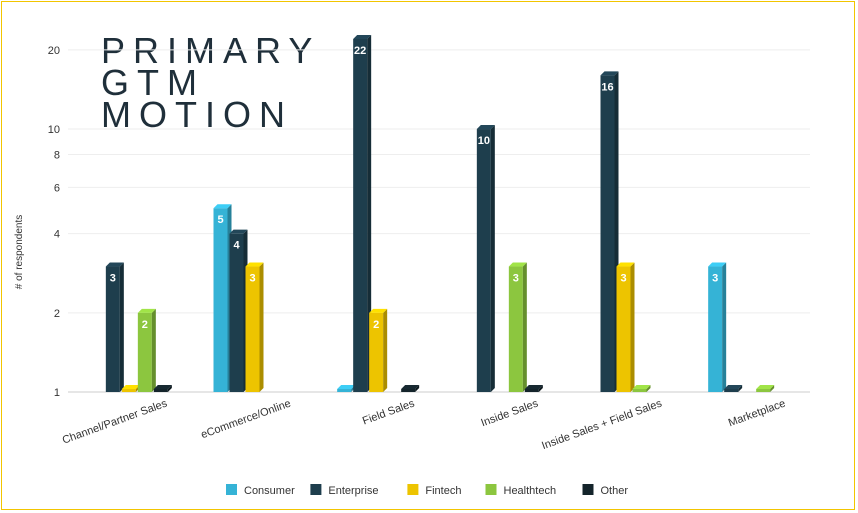 This screenshot has height=513, width=858. Describe the element at coordinates (607, 87) in the screenshot. I see `data-label: 16` at that location.